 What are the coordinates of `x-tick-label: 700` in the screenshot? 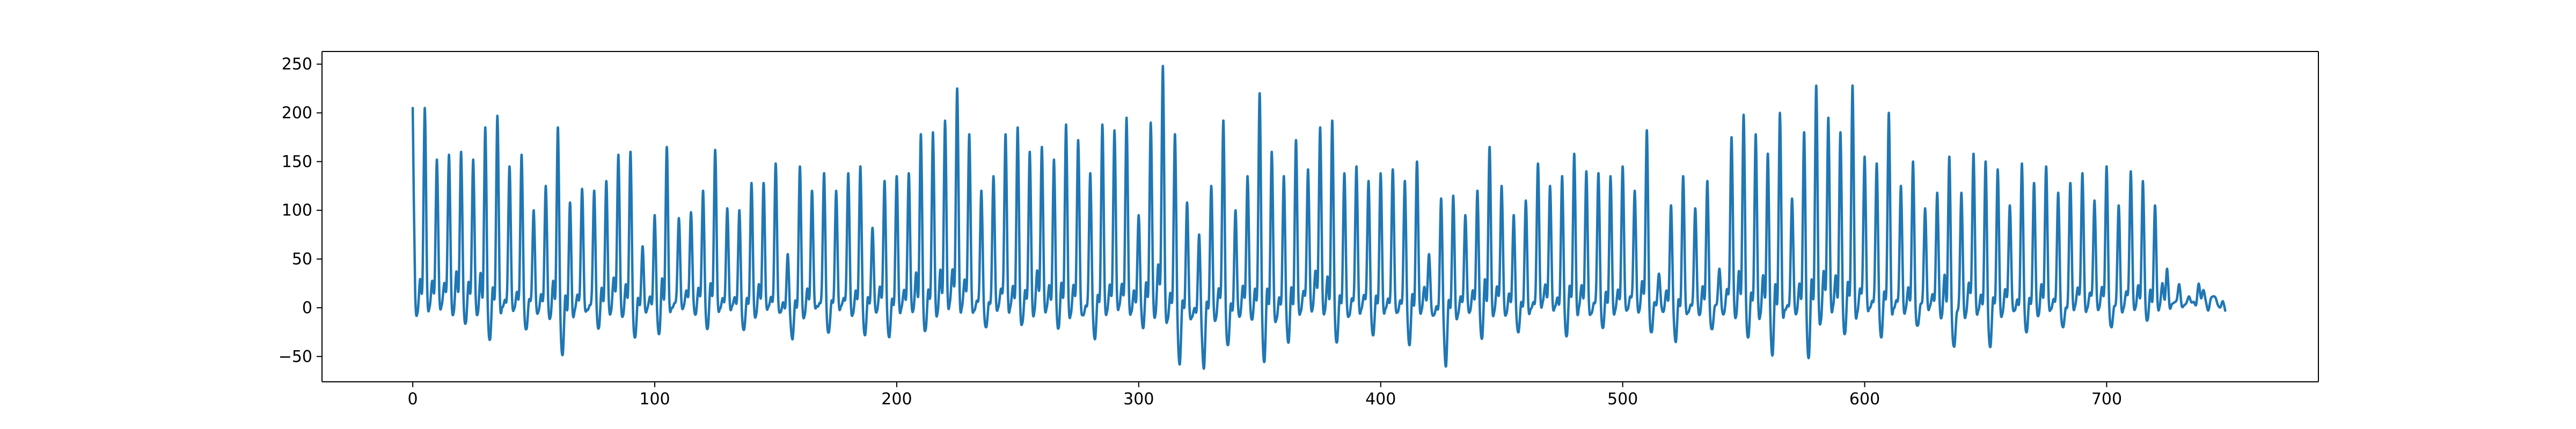 It's located at (2106, 399).